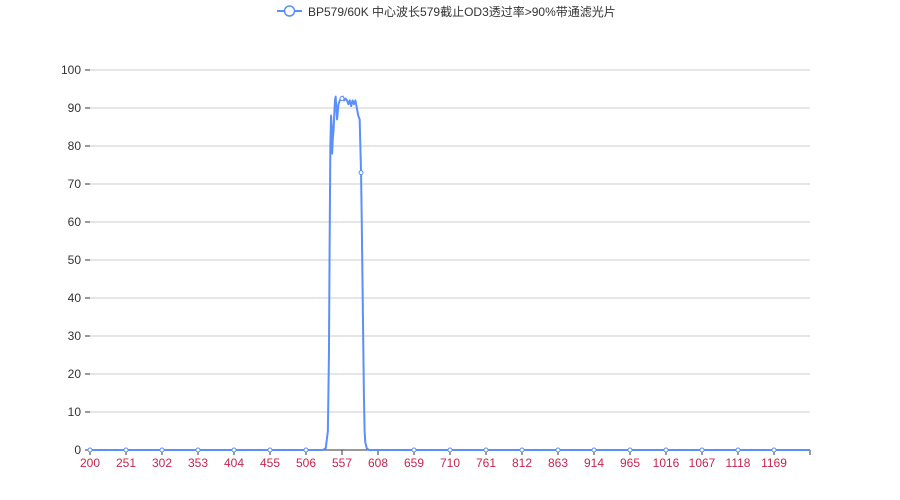 This screenshot has height=500, width=900. I want to click on x-tick-label: 200, so click(90, 463).